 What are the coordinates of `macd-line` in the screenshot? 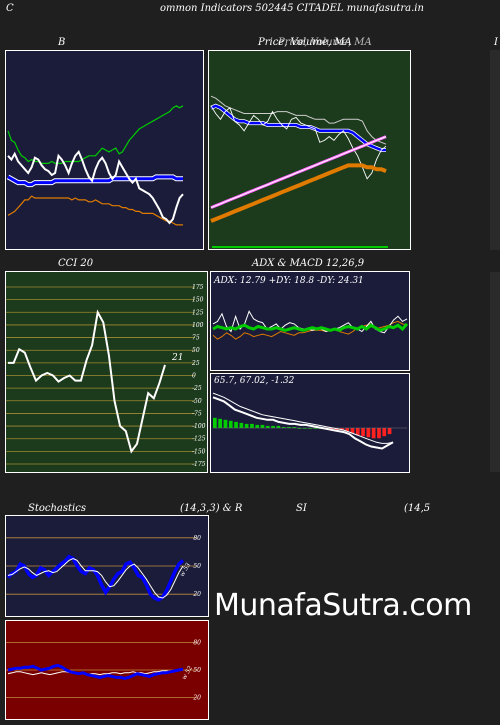 It's located at (303, 423).